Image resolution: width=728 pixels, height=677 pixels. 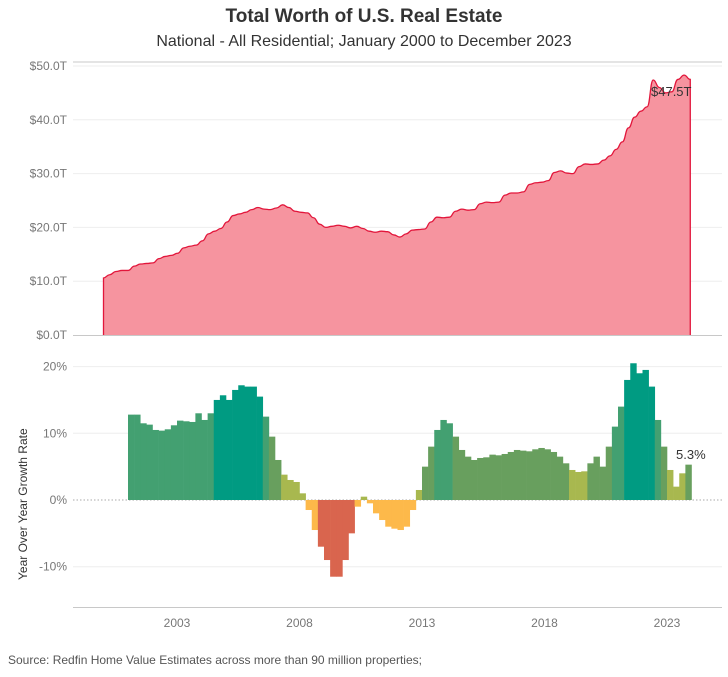 What do you see at coordinates (51, 335) in the screenshot?
I see `y-tick-label: $0.0T` at bounding box center [51, 335].